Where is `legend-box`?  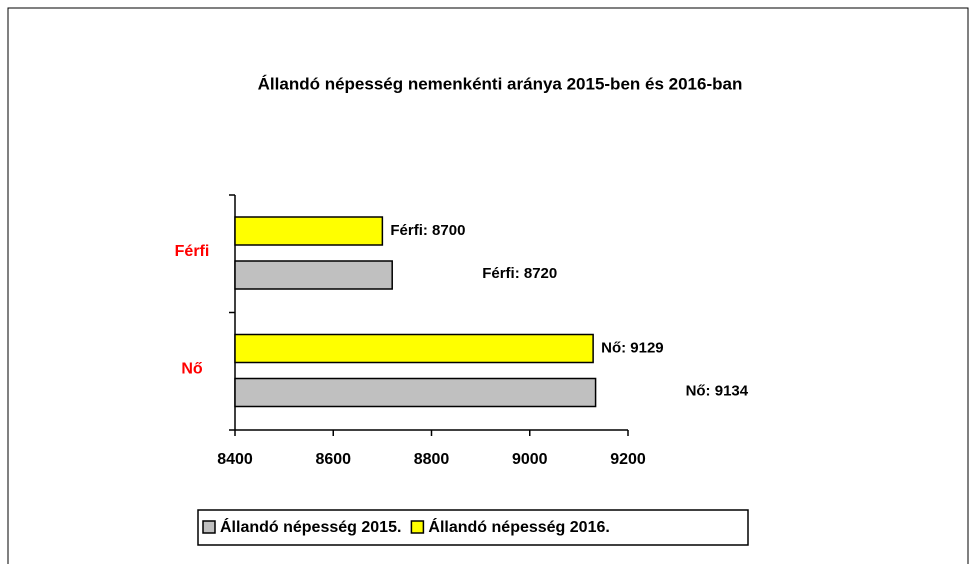 legend-box is located at coordinates (473, 527).